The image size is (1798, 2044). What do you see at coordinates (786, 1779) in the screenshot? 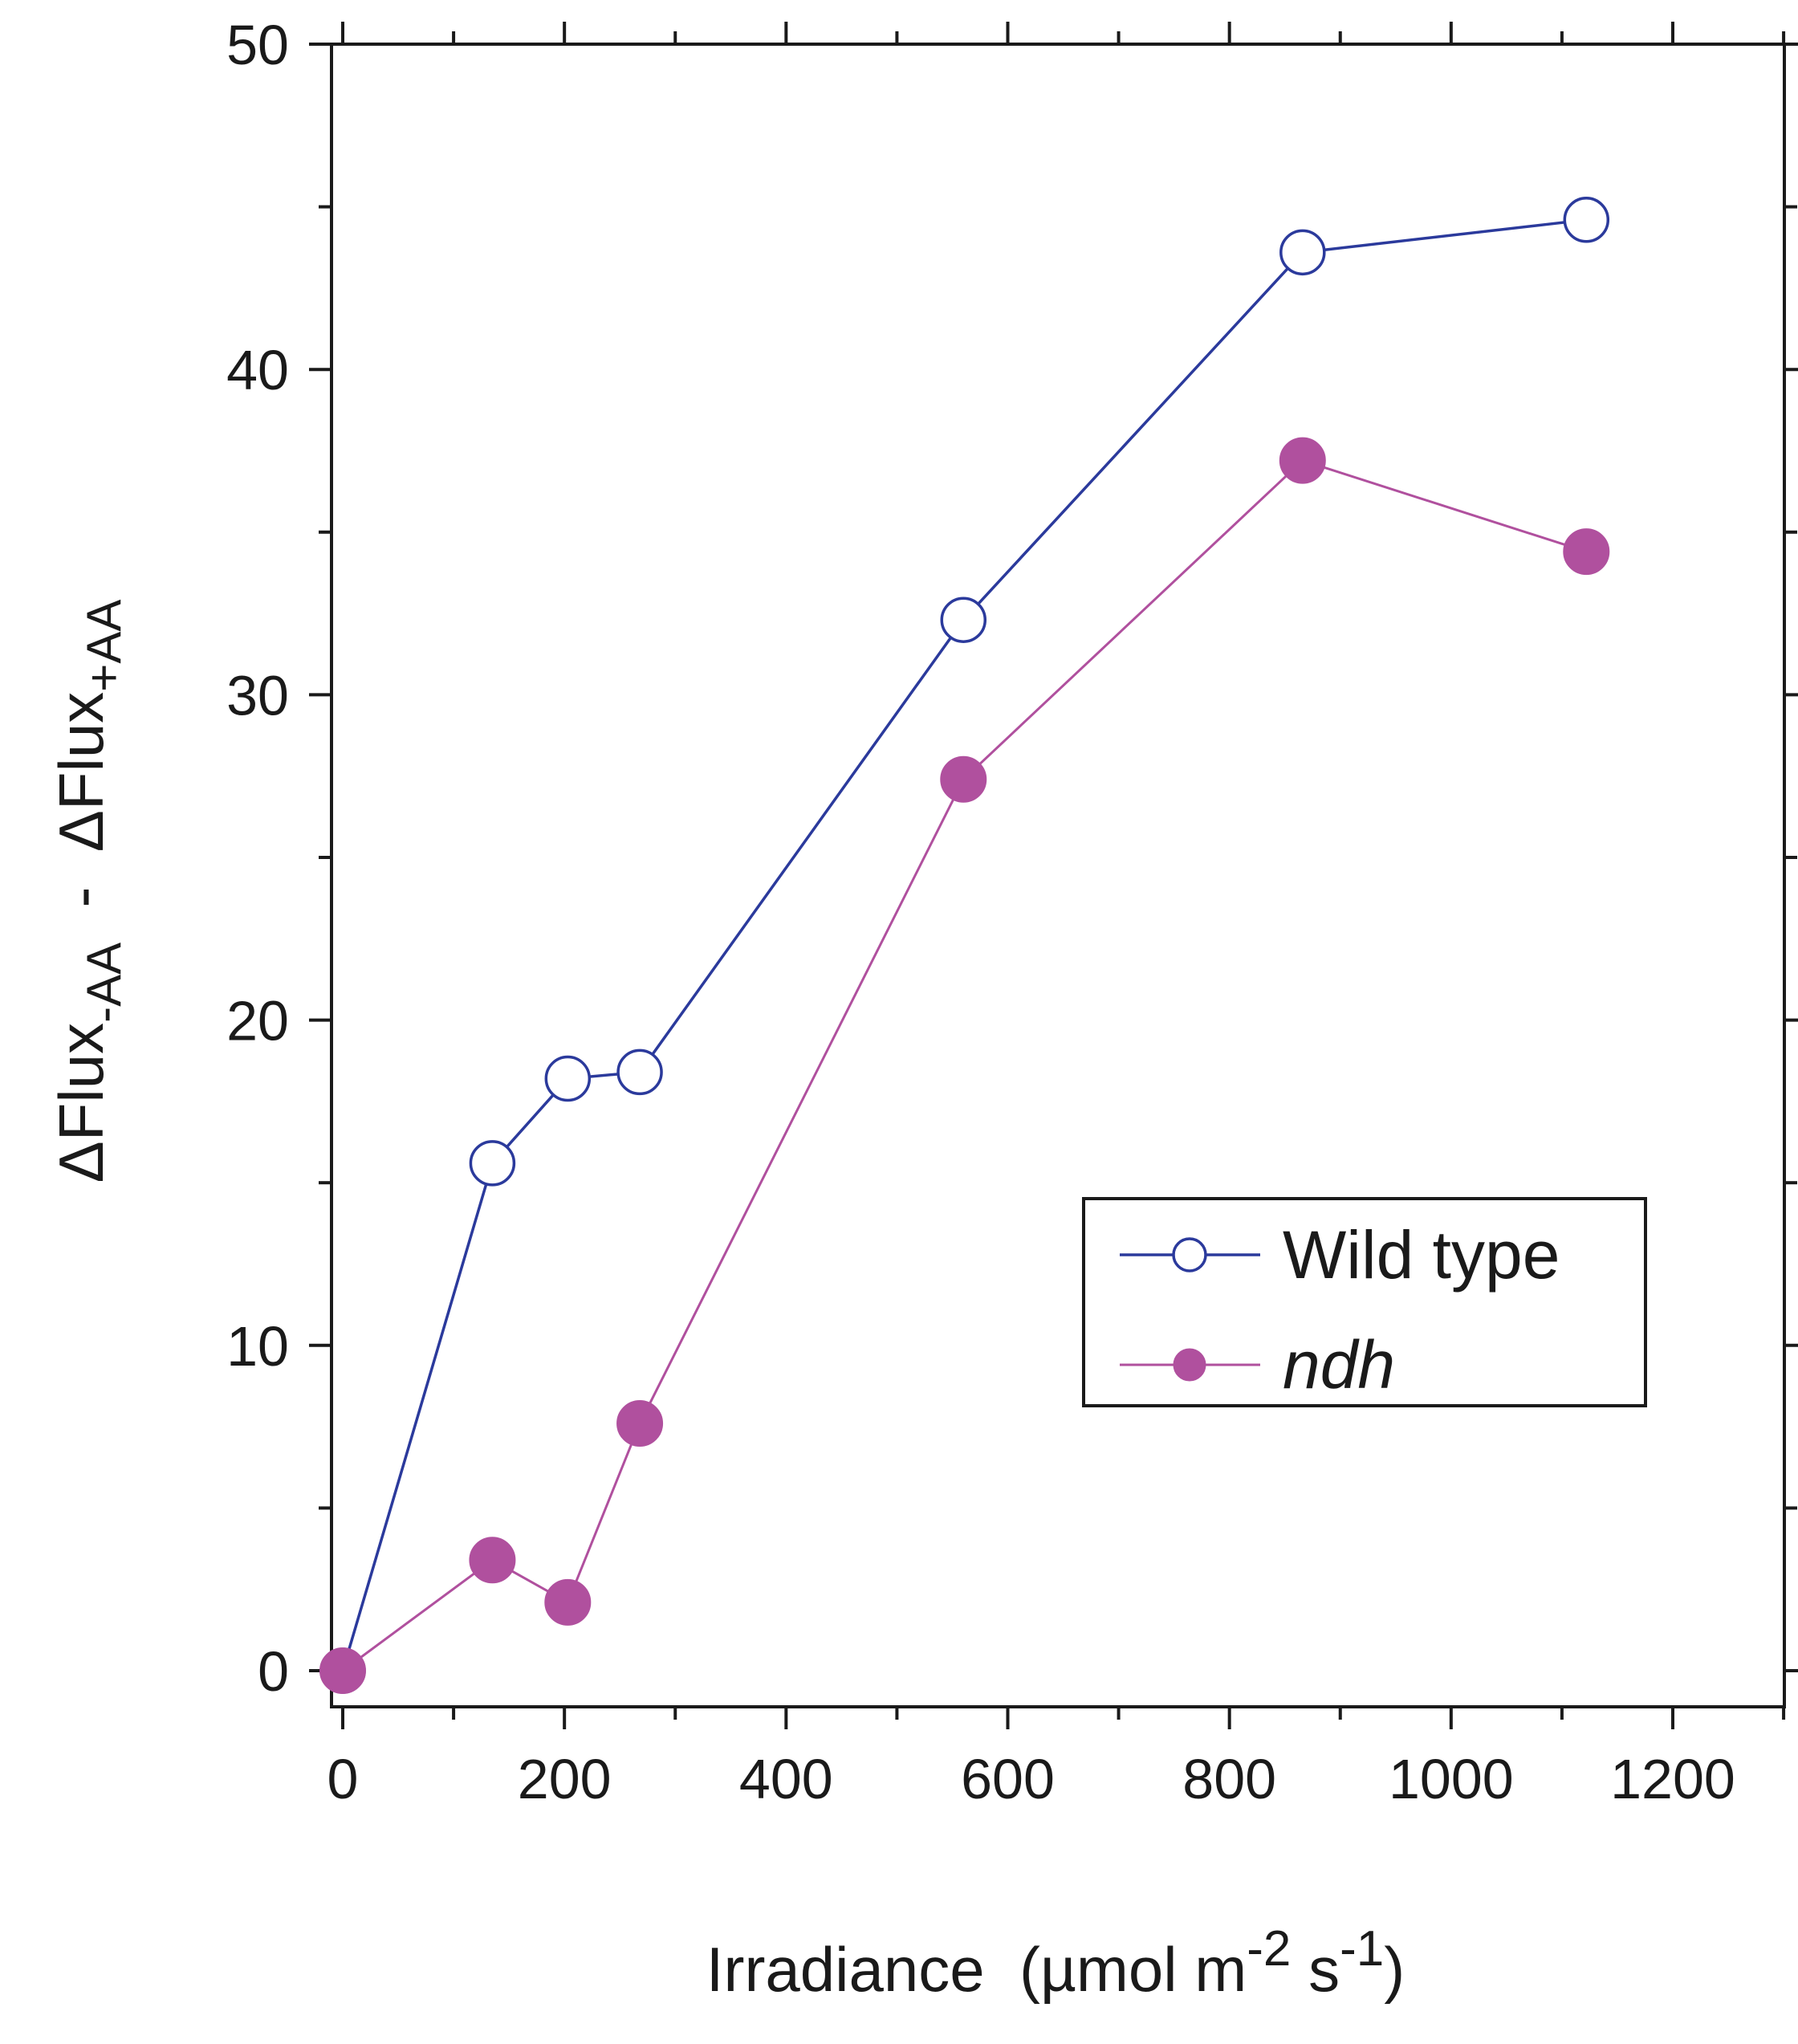
I see `x-tick-label: 400` at bounding box center [786, 1779].